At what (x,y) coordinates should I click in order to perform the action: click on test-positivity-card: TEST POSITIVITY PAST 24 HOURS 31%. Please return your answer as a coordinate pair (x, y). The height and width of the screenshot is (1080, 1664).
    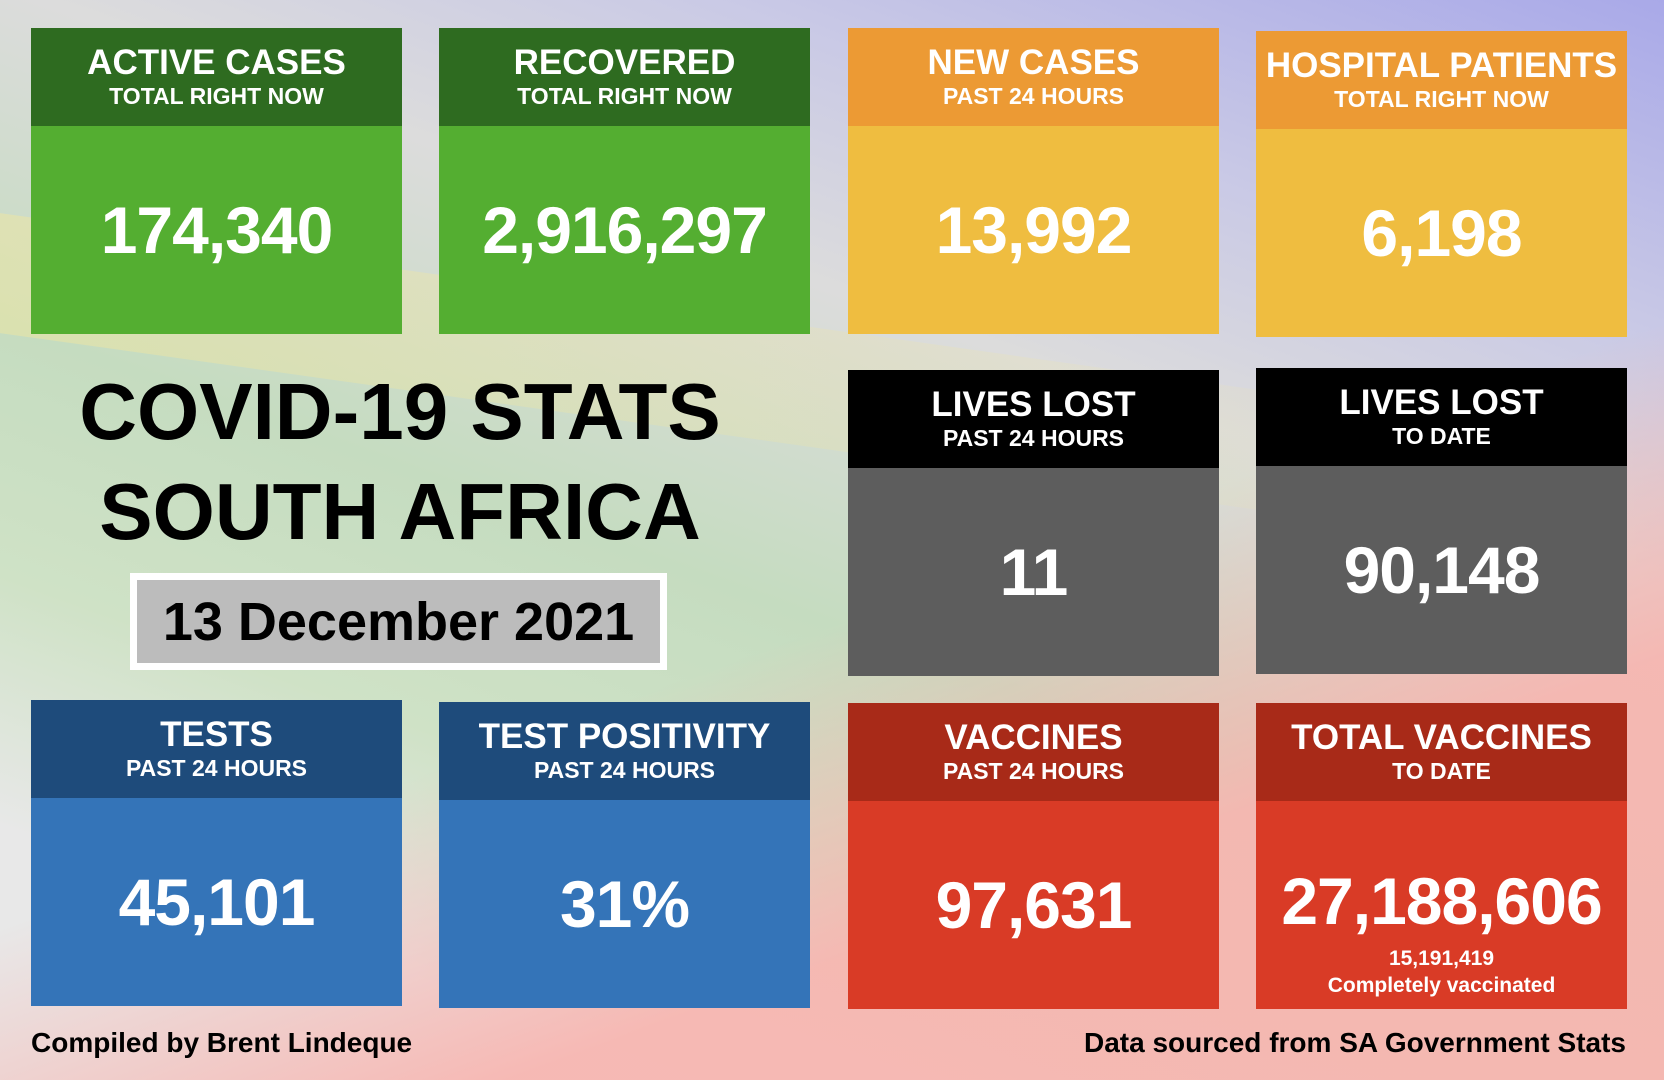
    Looking at the image, I should click on (624, 855).